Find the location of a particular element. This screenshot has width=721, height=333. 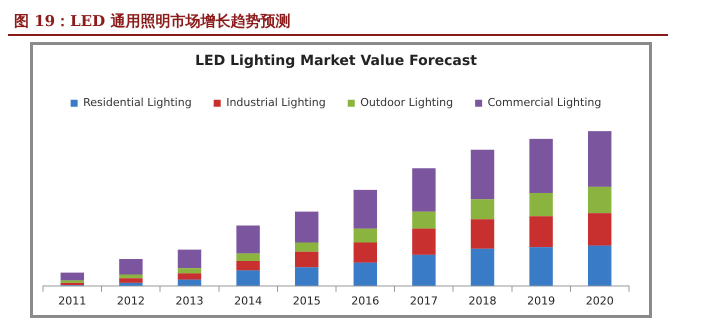

legend-label: Industrial Lighting is located at coordinates (276, 103).